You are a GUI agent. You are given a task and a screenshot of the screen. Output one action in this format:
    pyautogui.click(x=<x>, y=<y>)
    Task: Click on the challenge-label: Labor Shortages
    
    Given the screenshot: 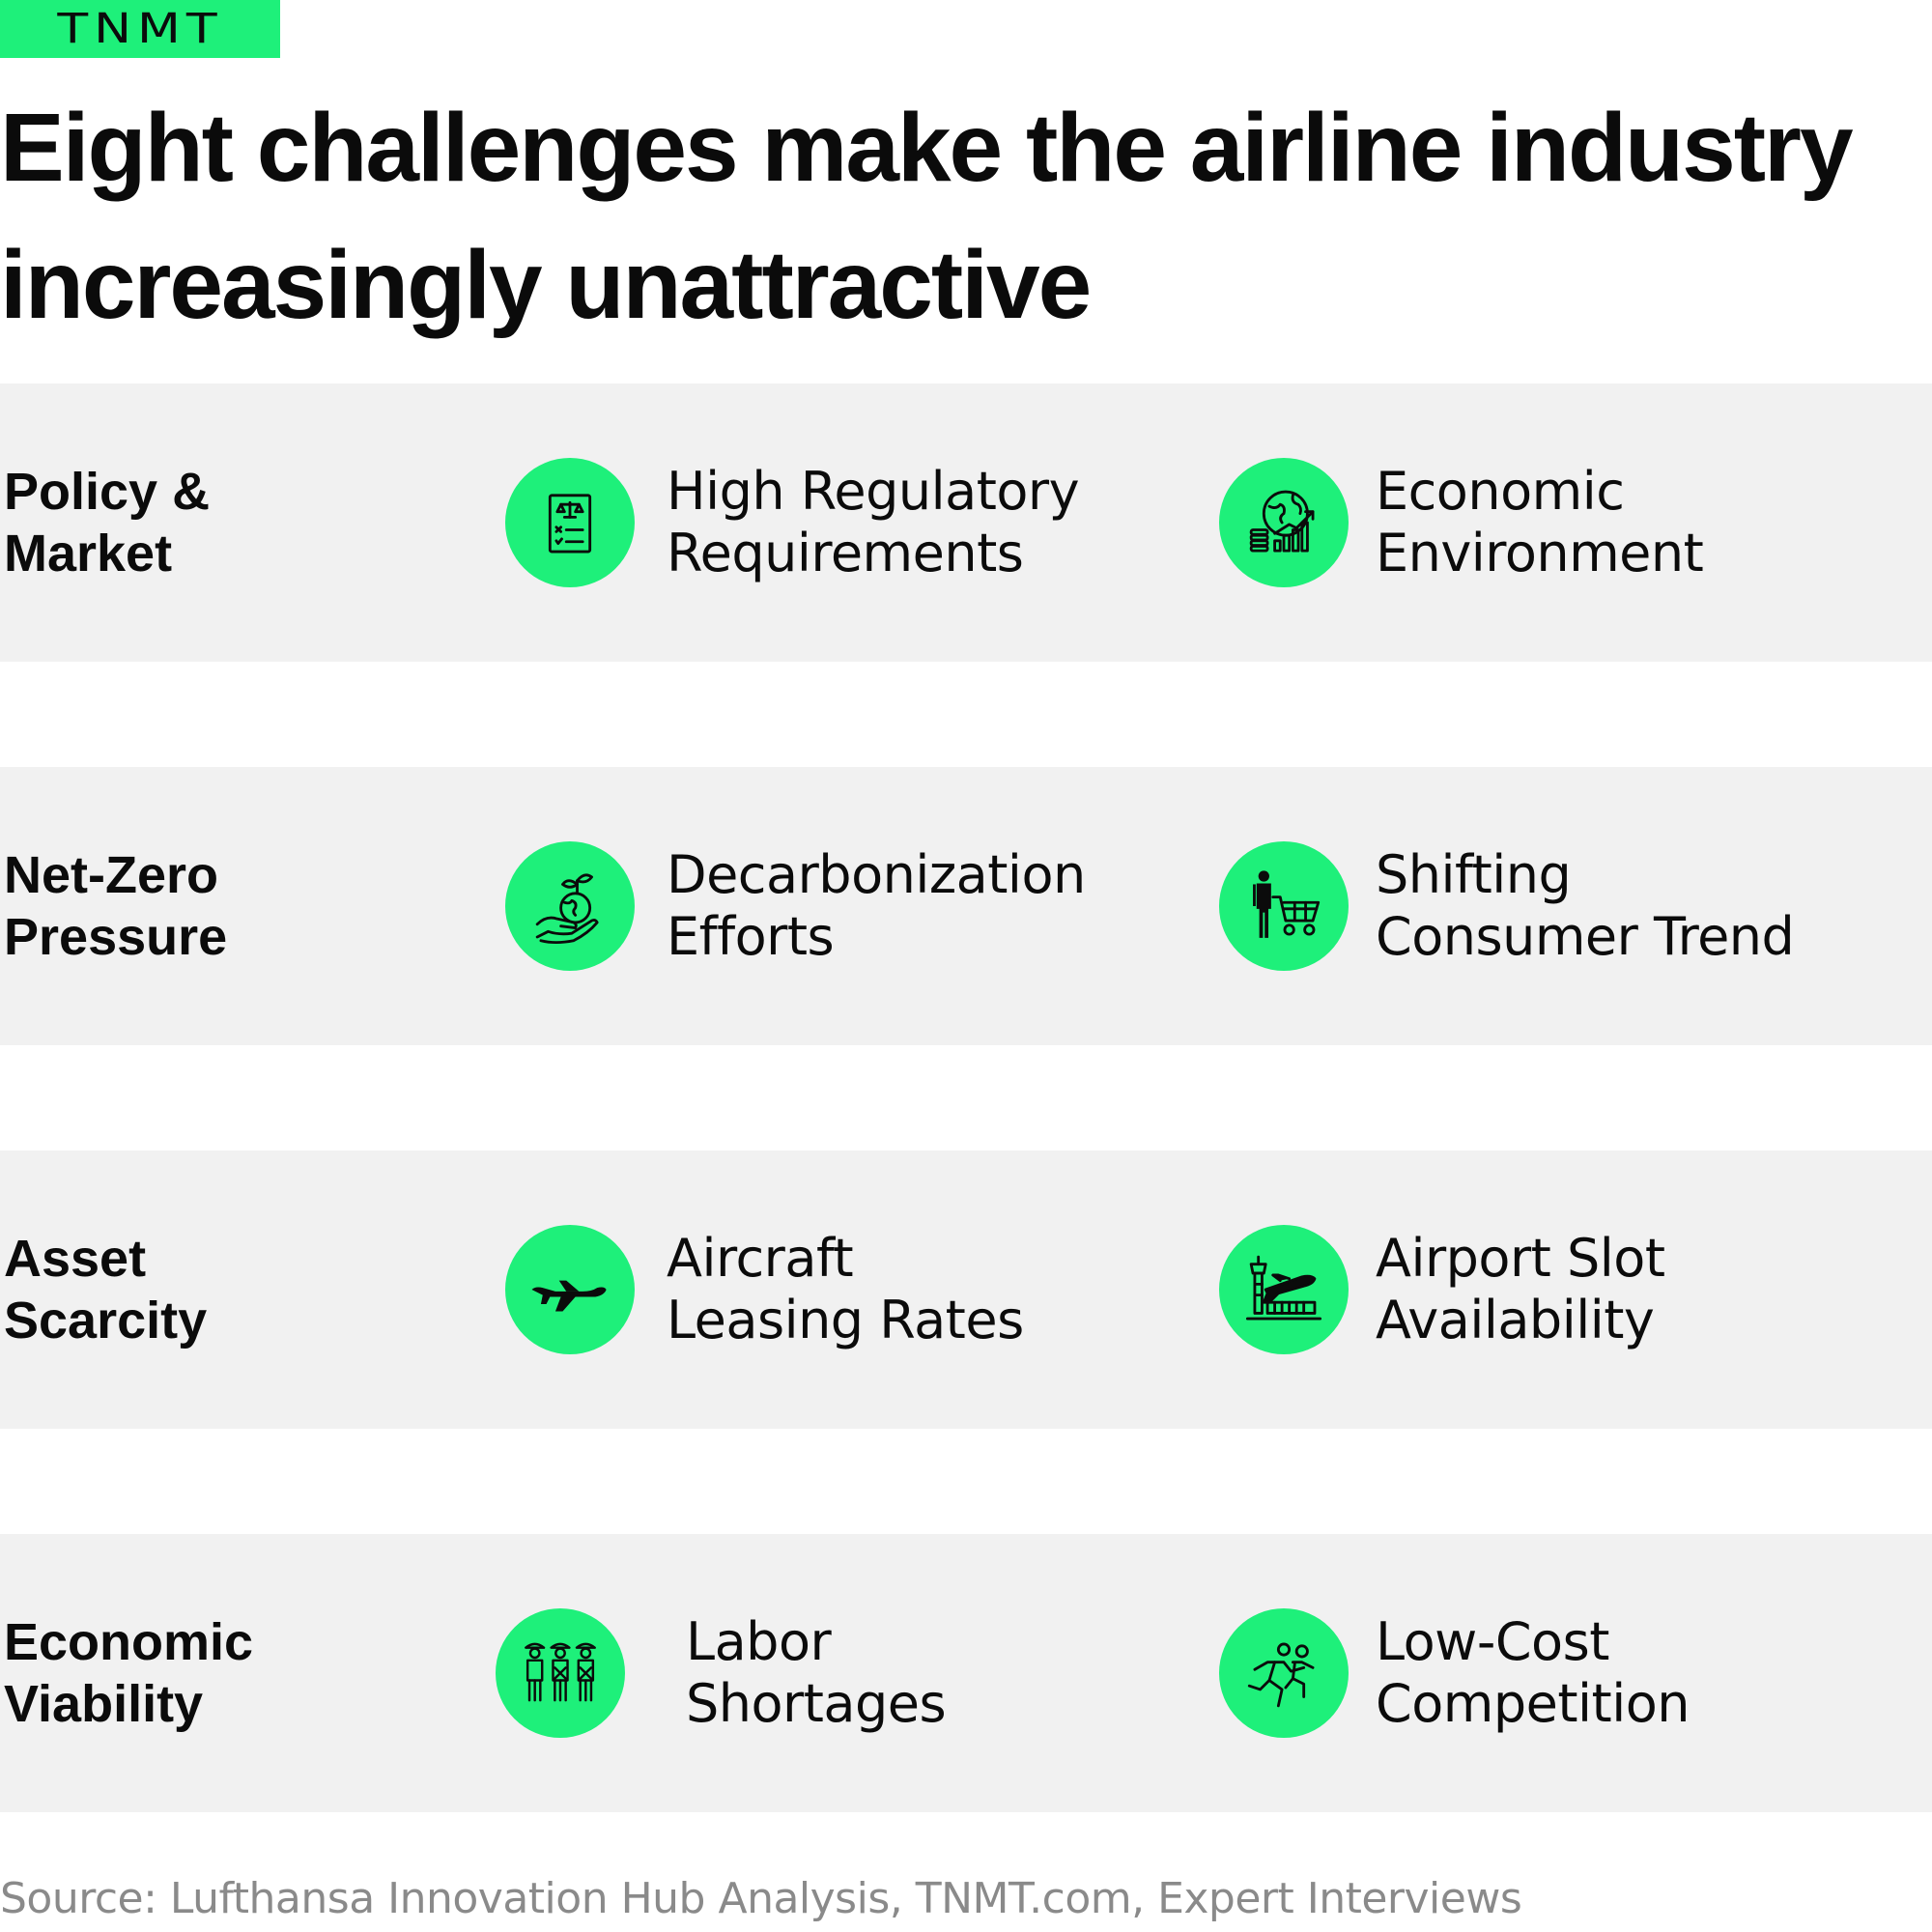 What is the action you would take?
    pyautogui.click(x=816, y=1672)
    